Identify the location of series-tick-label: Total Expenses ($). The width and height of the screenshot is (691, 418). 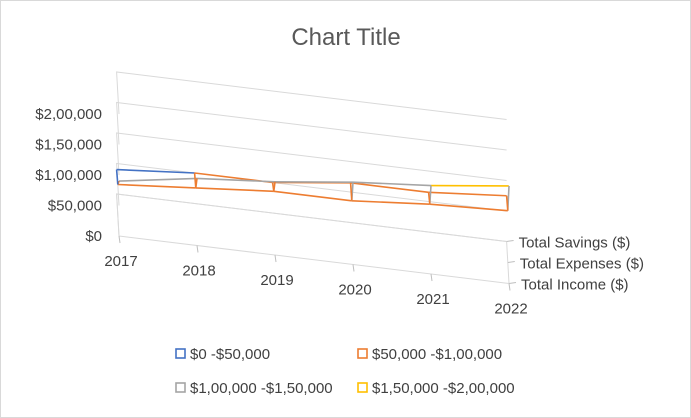
(582, 264).